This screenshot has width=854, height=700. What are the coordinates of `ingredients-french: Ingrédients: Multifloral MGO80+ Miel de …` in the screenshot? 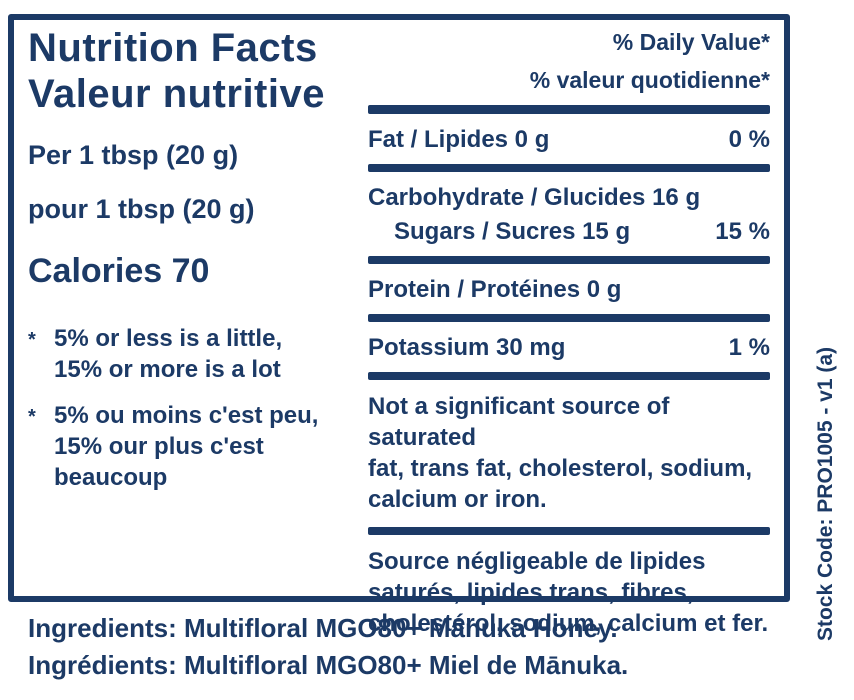 It's located at (328, 665).